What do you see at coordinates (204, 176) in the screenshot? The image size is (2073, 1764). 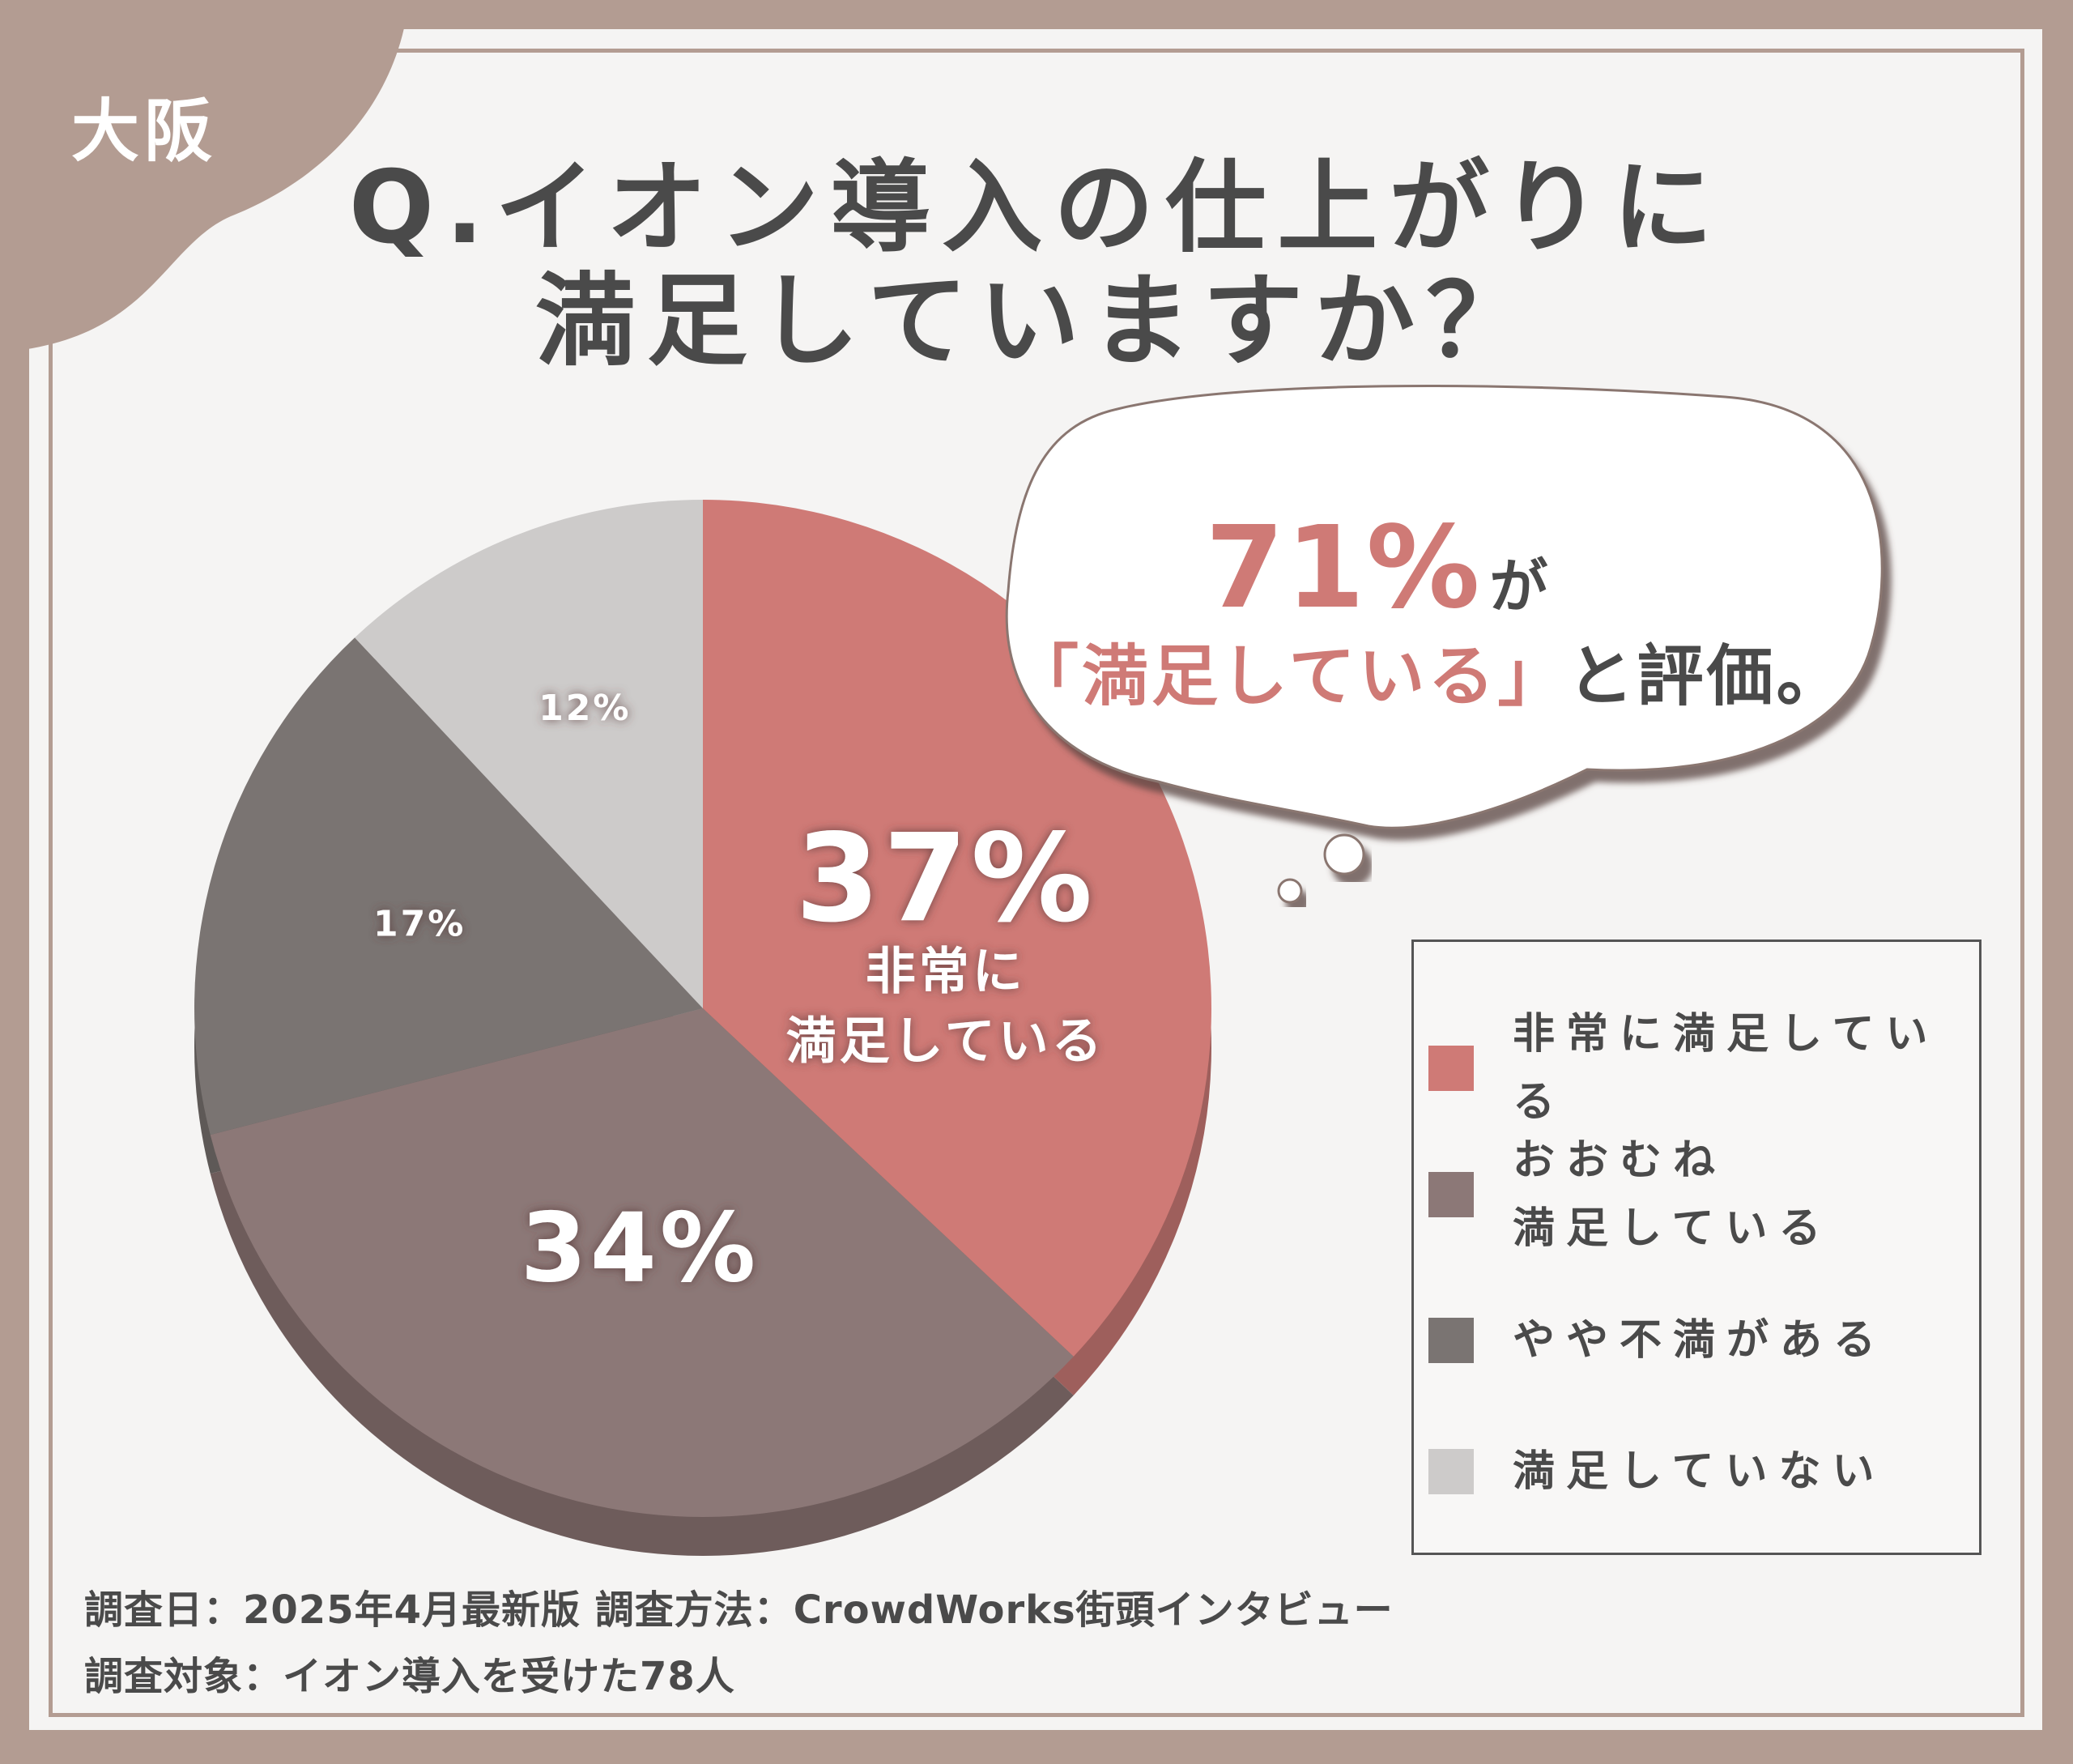 I see `corner-tab` at bounding box center [204, 176].